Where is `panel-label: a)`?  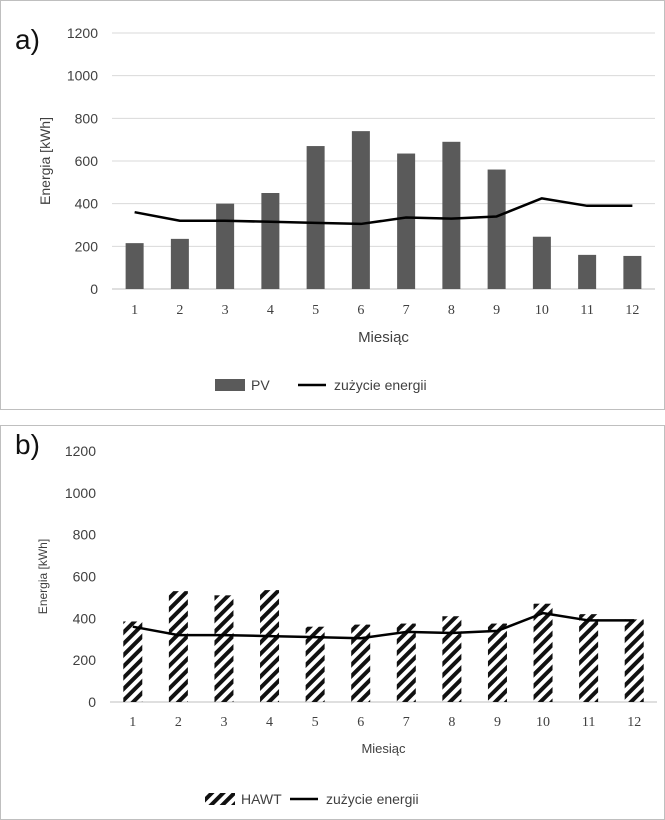 panel-label: a) is located at coordinates (27, 39).